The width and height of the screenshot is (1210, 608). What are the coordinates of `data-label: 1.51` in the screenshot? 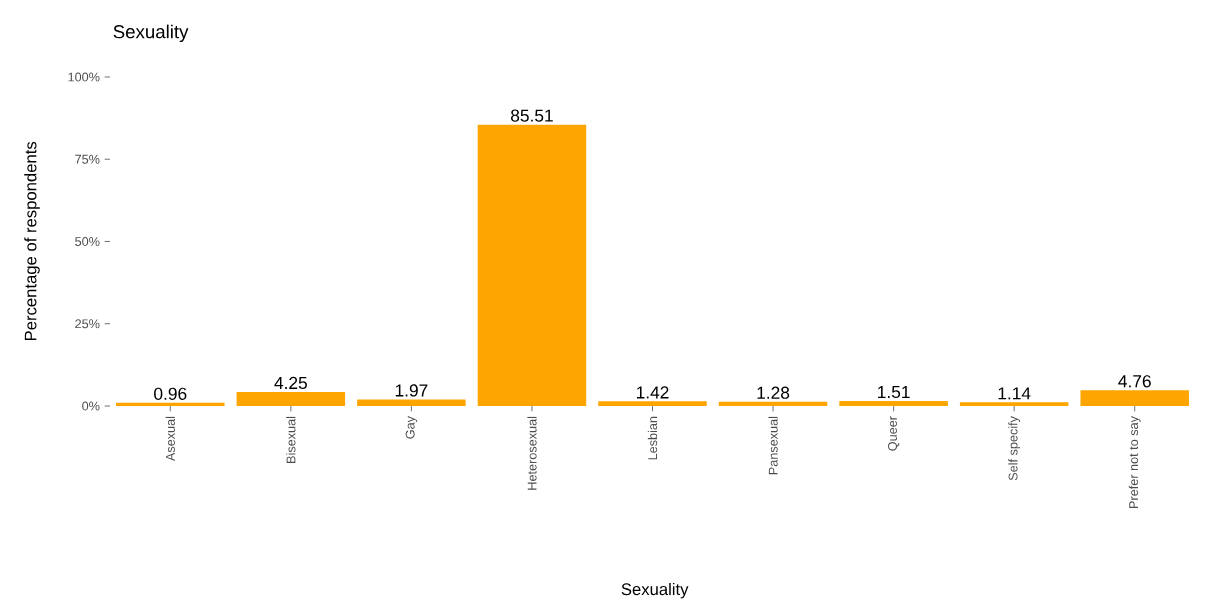 It's located at (894, 392).